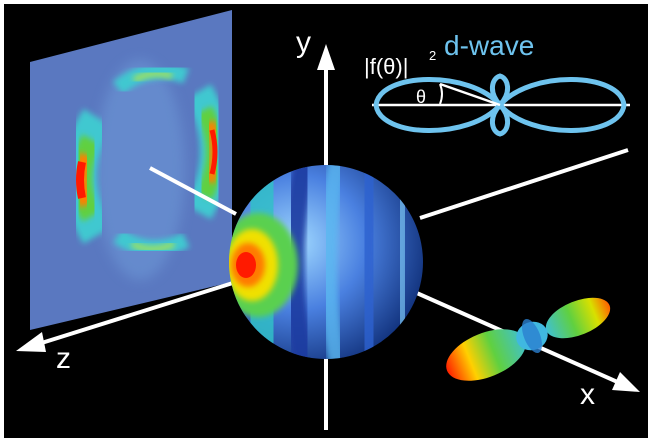  Describe the element at coordinates (500, 119) in the screenshot. I see `inset-bottom-lobe` at that location.